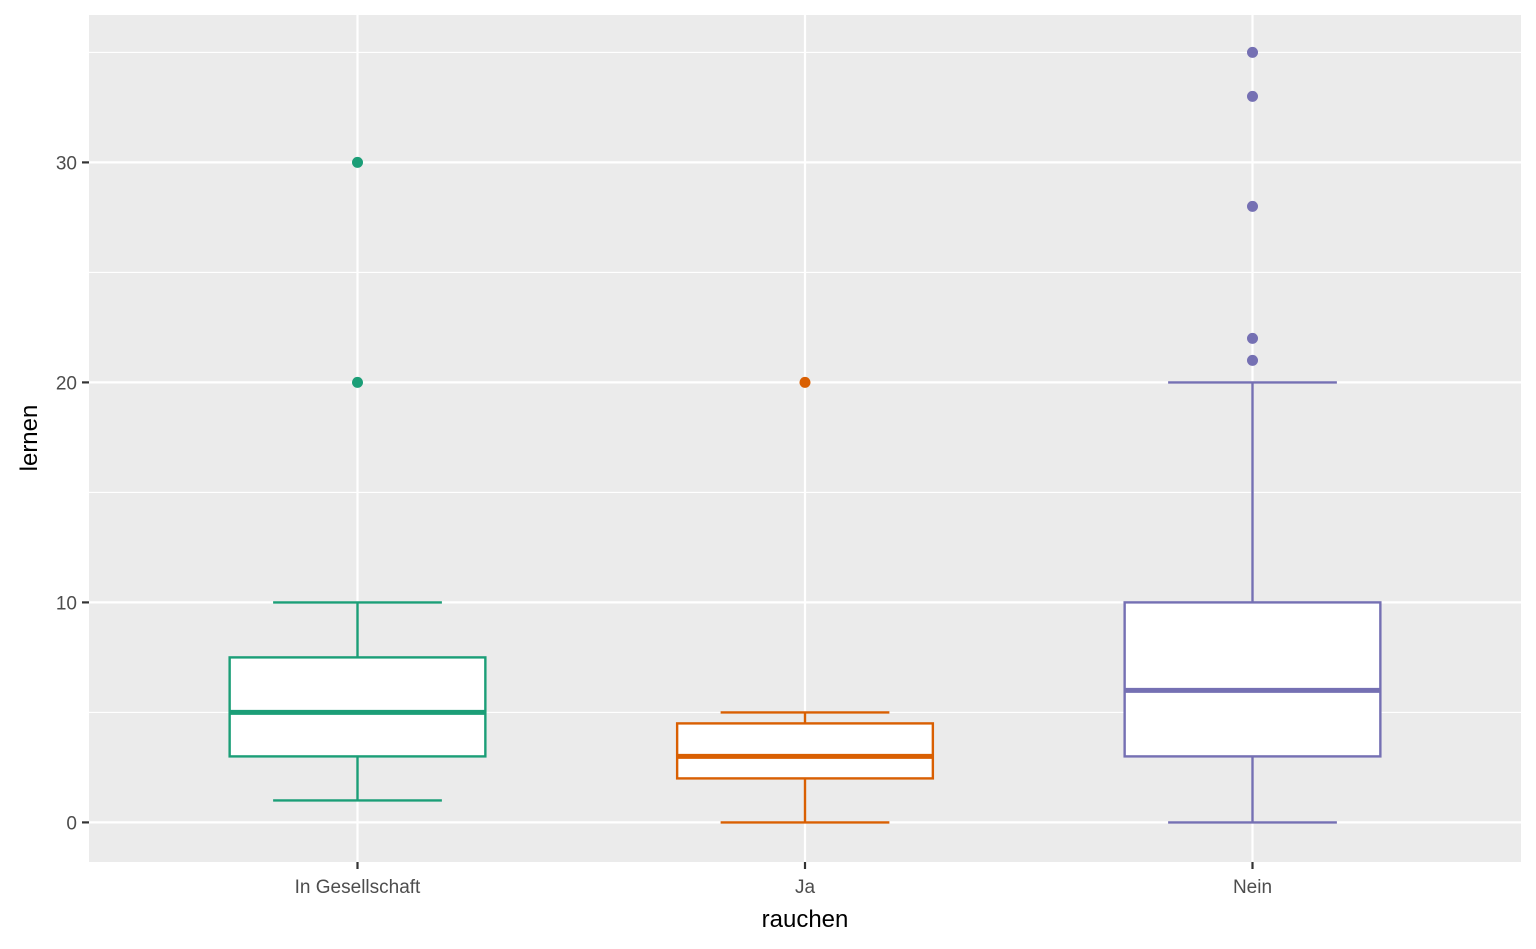 Image resolution: width=1536 pixels, height=949 pixels. Describe the element at coordinates (66, 383) in the screenshot. I see `y-tick-label: 20` at that location.